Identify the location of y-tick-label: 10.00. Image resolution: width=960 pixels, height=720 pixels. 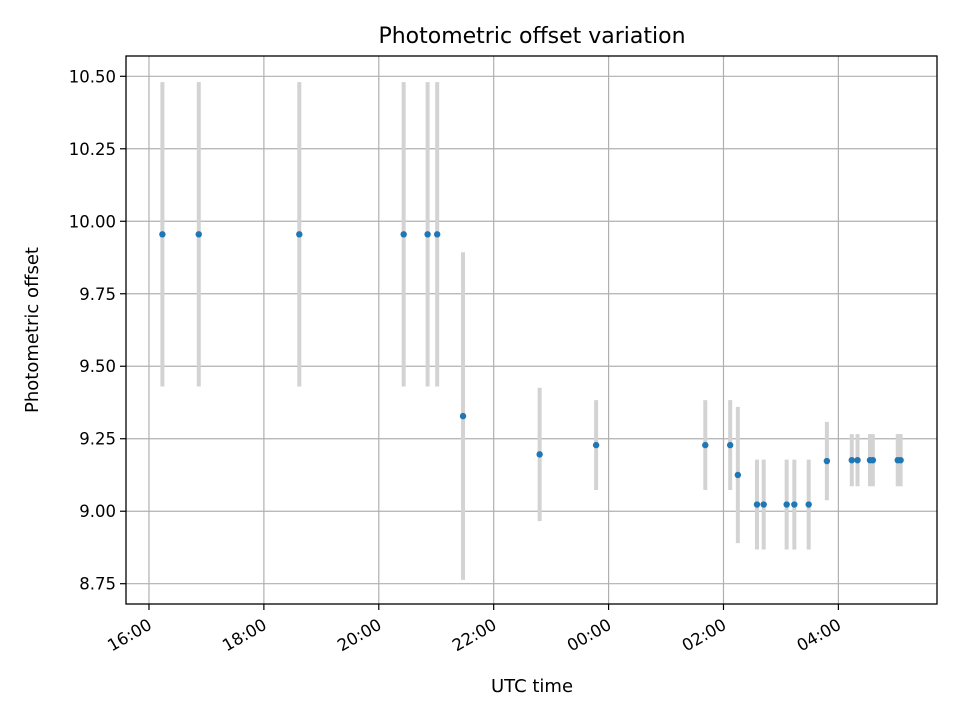
(92, 221).